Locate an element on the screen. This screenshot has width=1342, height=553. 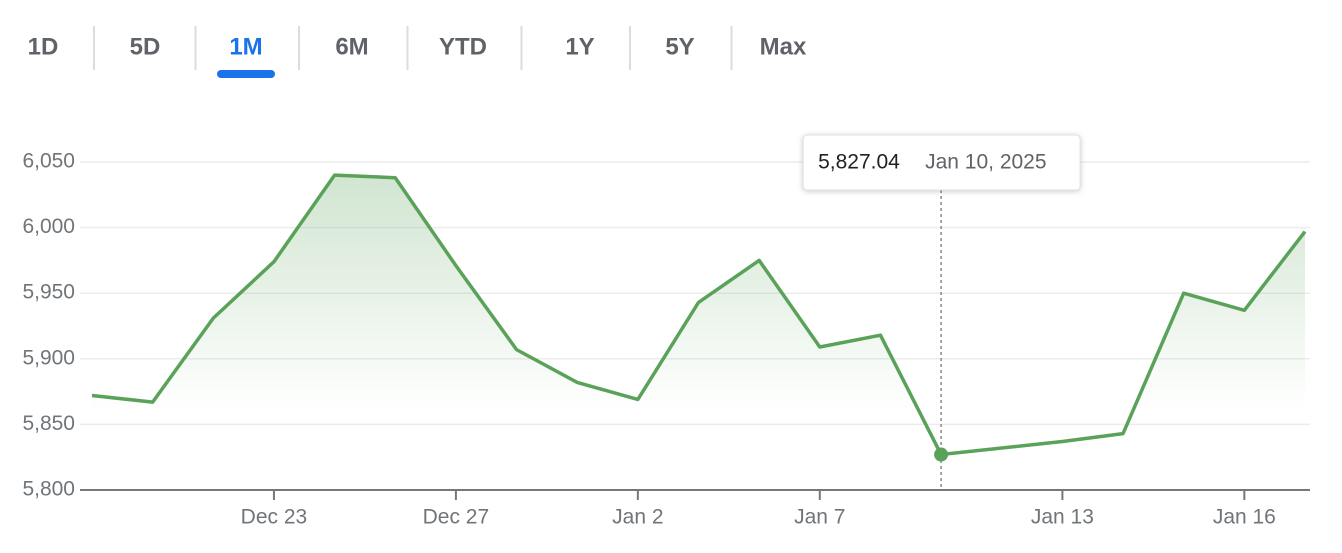
y-tick-label: 5,900 is located at coordinates (48, 357).